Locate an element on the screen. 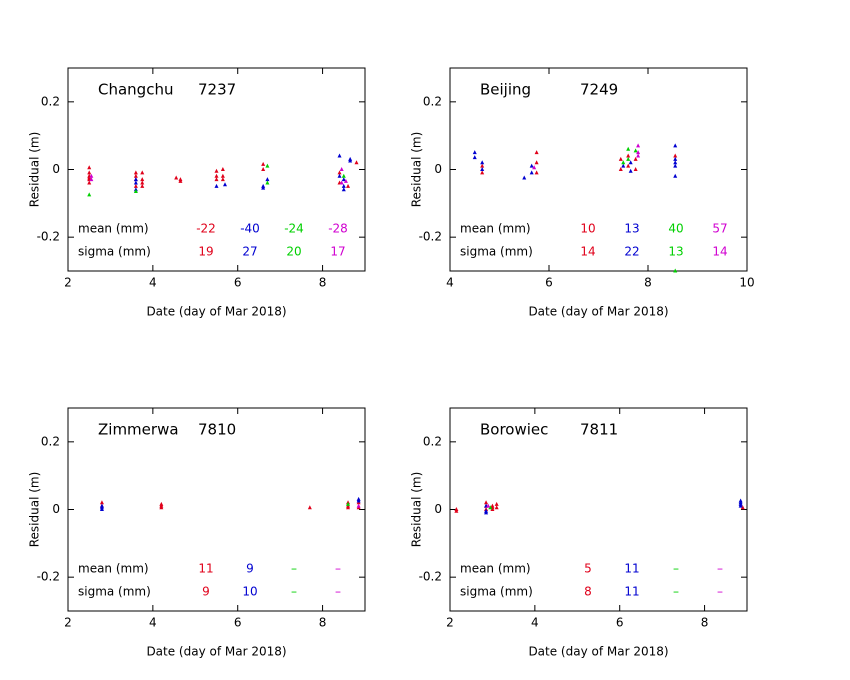  sigma-value: 14 is located at coordinates (587, 252).